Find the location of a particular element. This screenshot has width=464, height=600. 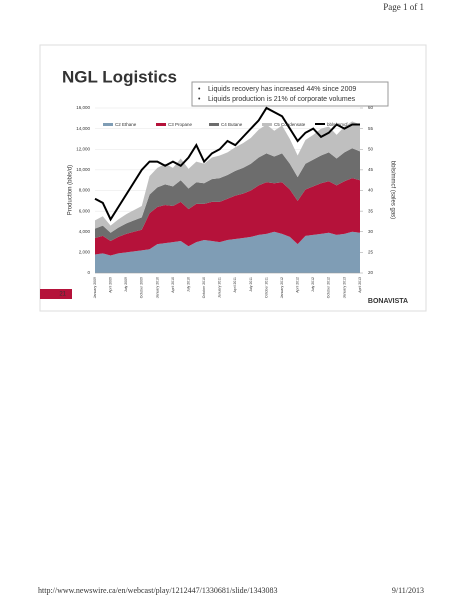

y-tick-label: 14,000 is located at coordinates (83, 128).